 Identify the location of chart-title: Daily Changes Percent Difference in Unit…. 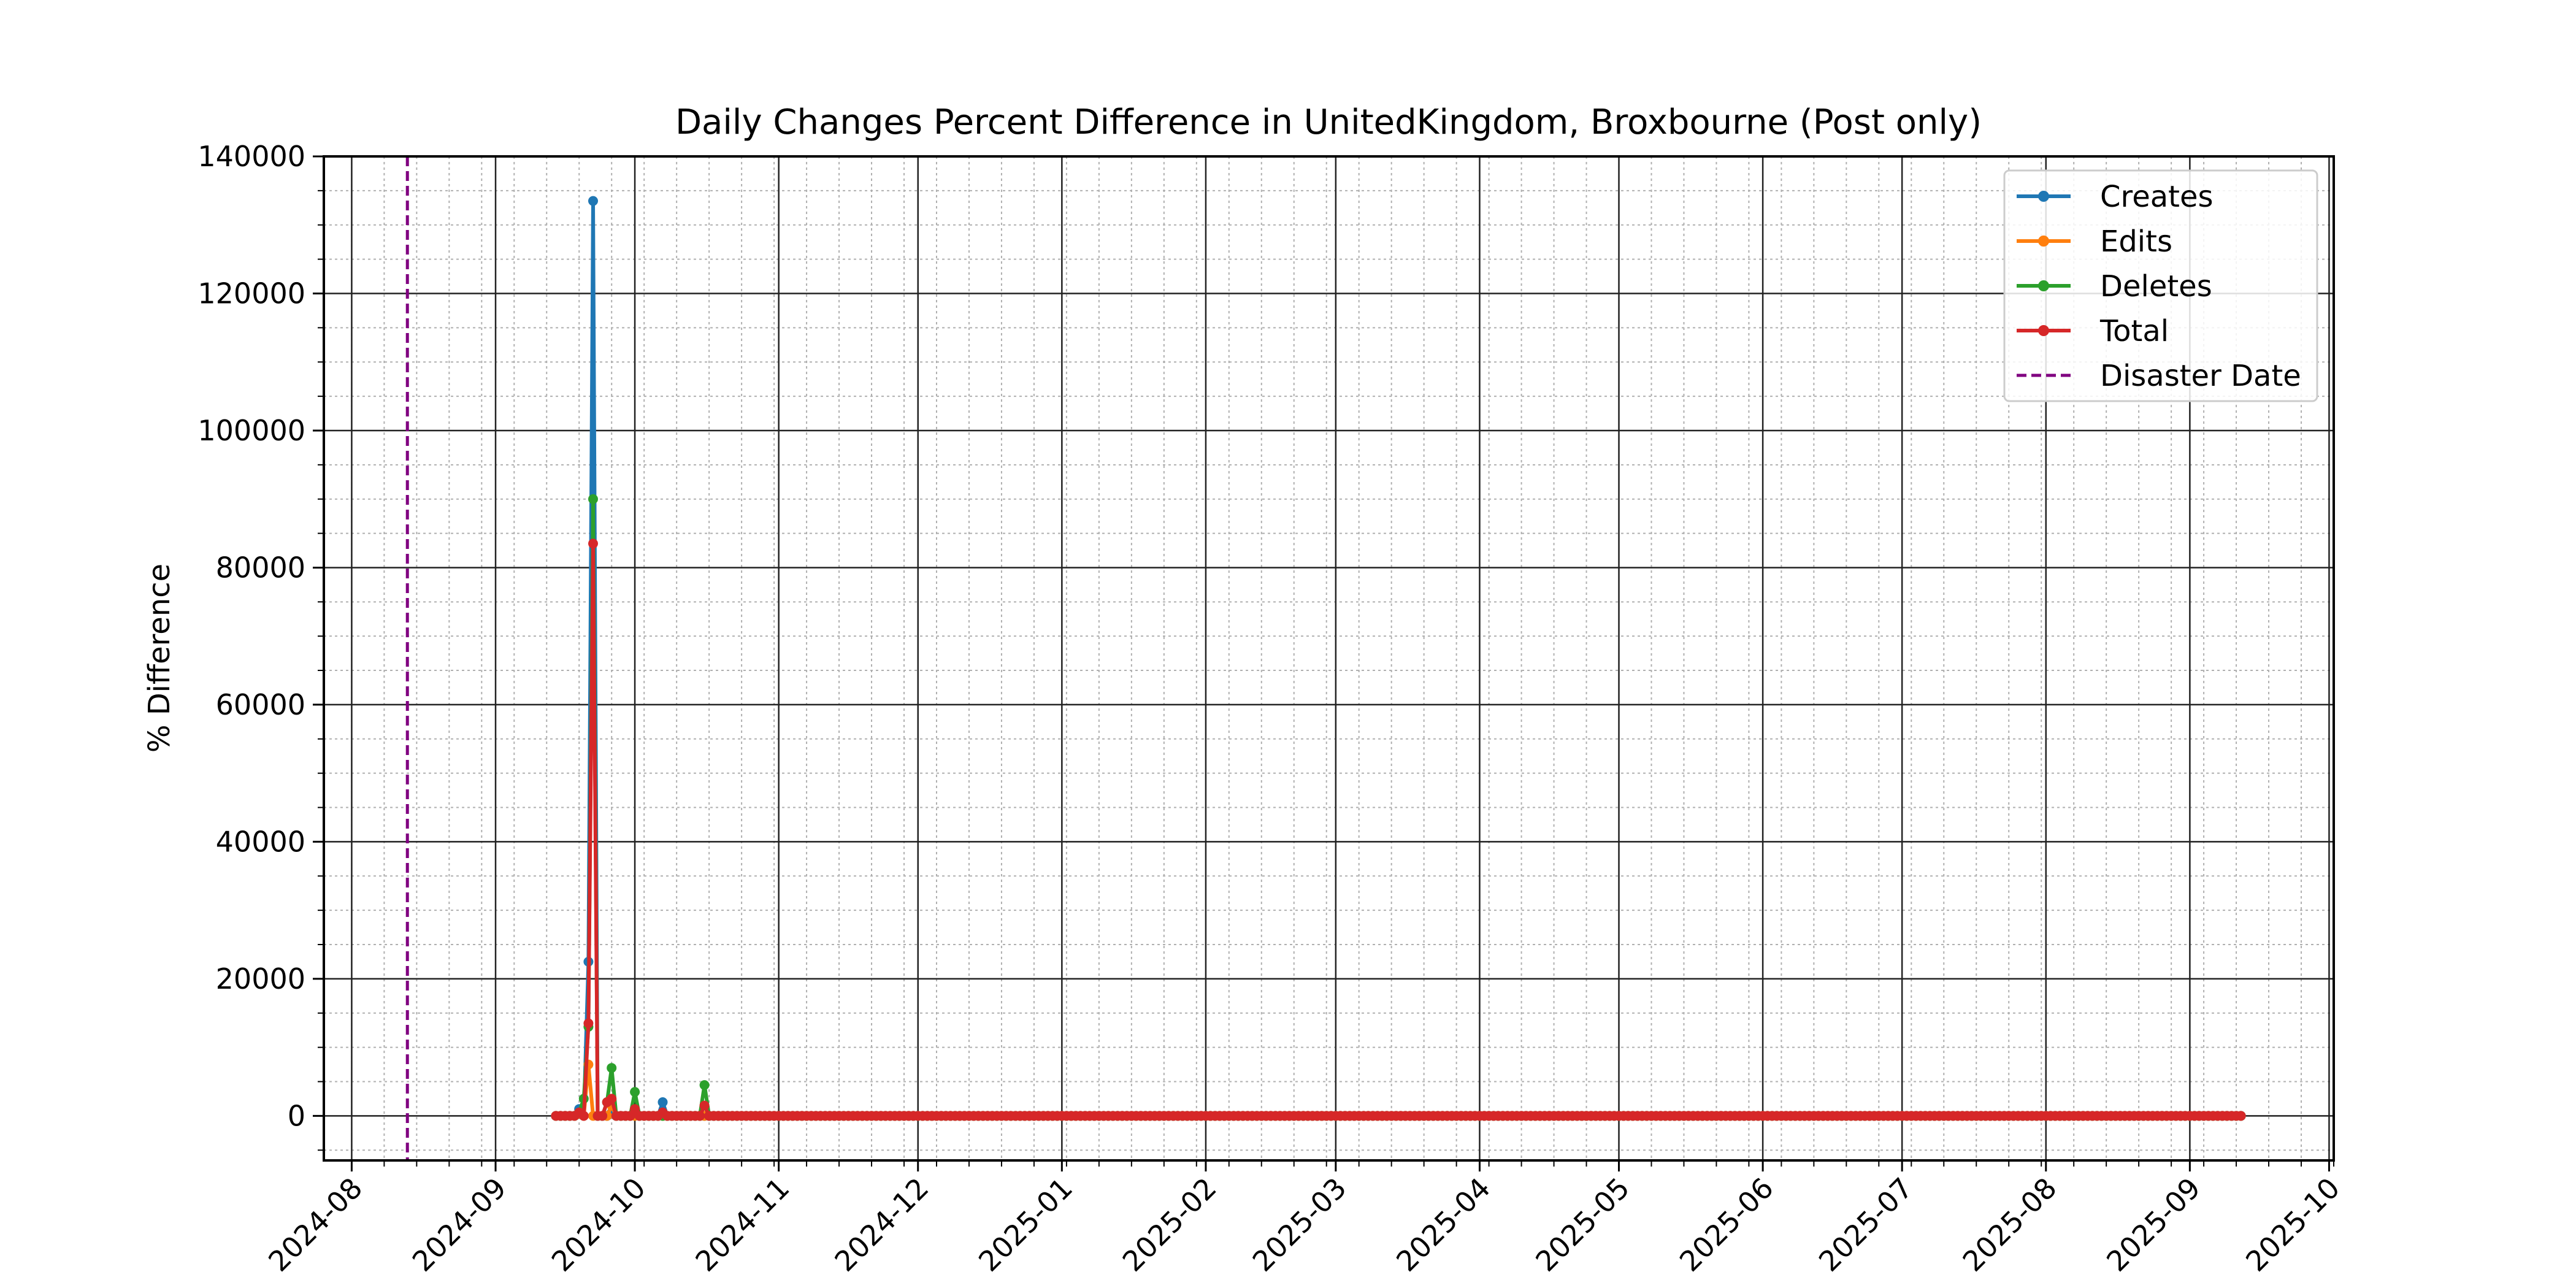
(1328, 122).